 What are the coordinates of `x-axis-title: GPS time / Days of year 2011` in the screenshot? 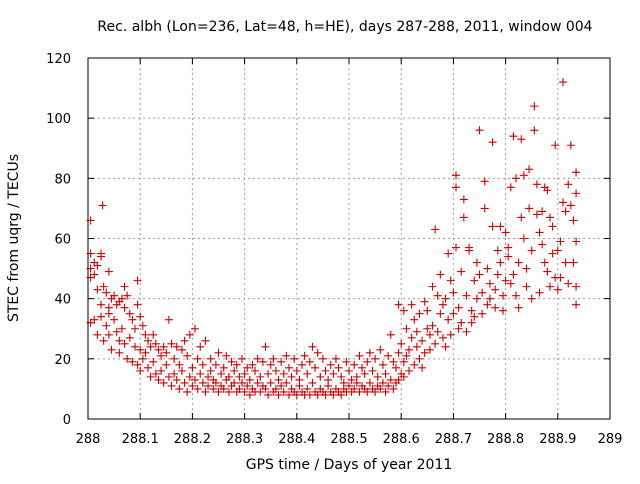 It's located at (349, 465).